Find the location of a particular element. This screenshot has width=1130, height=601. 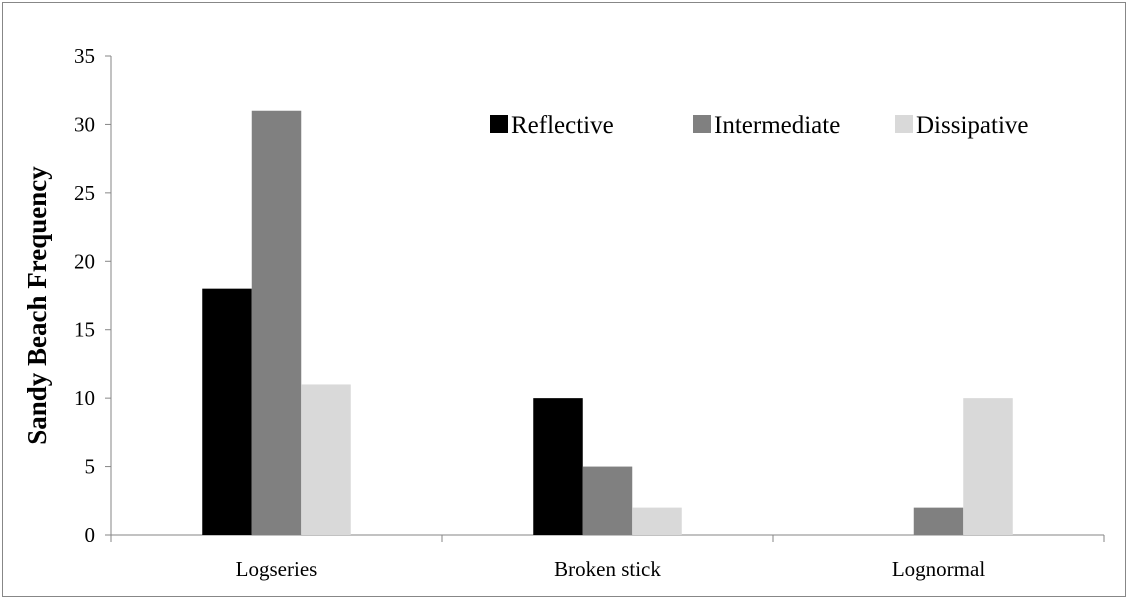

y-tick-label: 30 is located at coordinates (84, 124).